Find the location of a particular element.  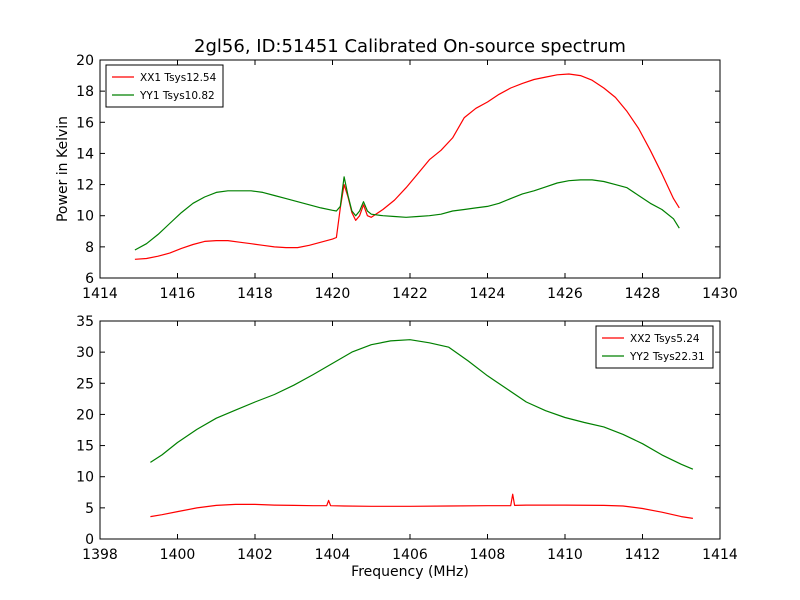

x-tick-label: 1416 is located at coordinates (178, 294).